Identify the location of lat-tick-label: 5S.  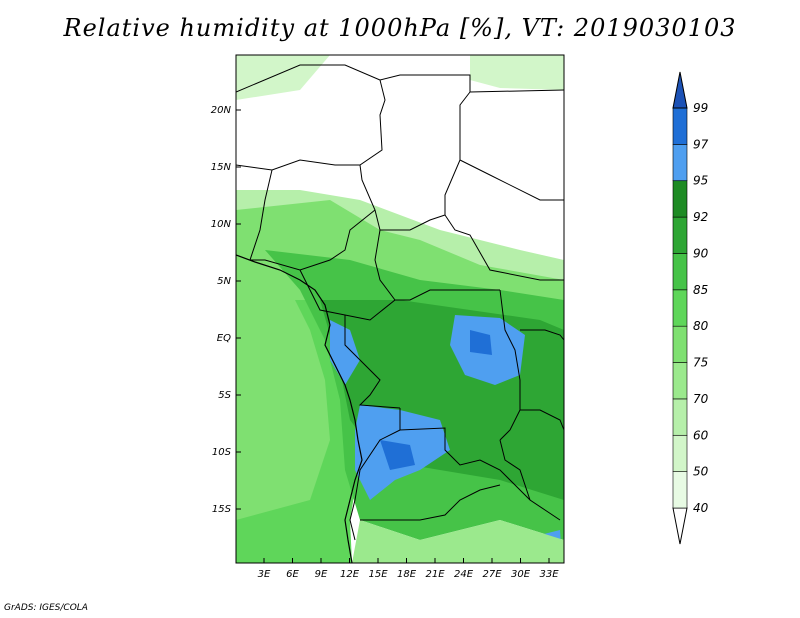
(224, 395).